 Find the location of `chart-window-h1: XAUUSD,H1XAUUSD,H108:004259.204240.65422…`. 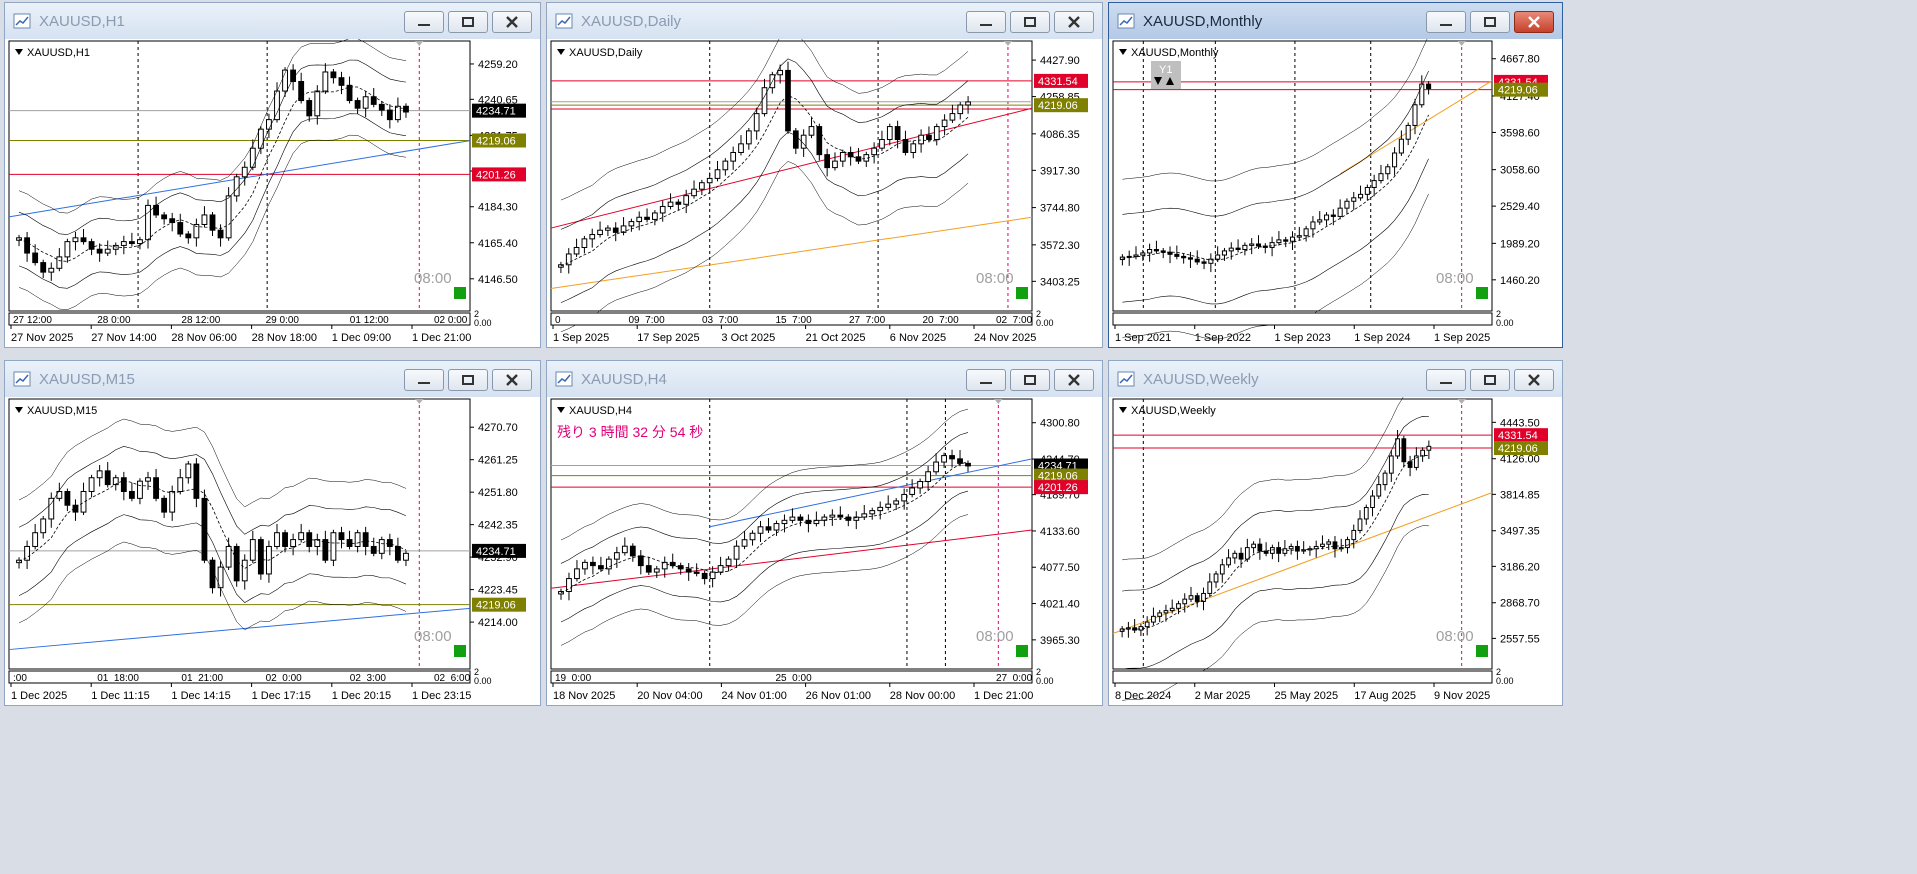

chart-window-h1: XAUUSD,H1XAUUSD,H108:004259.204240.65422… is located at coordinates (272, 175).